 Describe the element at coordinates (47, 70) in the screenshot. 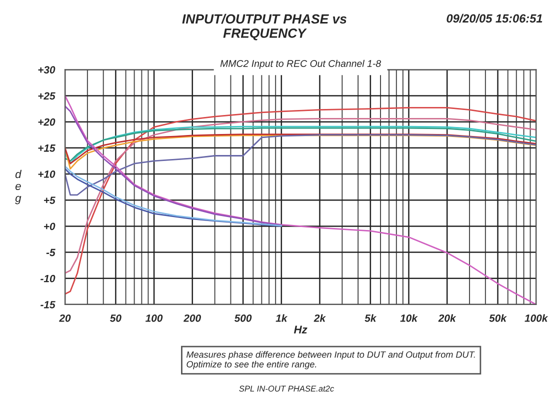

I see `y-tick-label: +30` at that location.